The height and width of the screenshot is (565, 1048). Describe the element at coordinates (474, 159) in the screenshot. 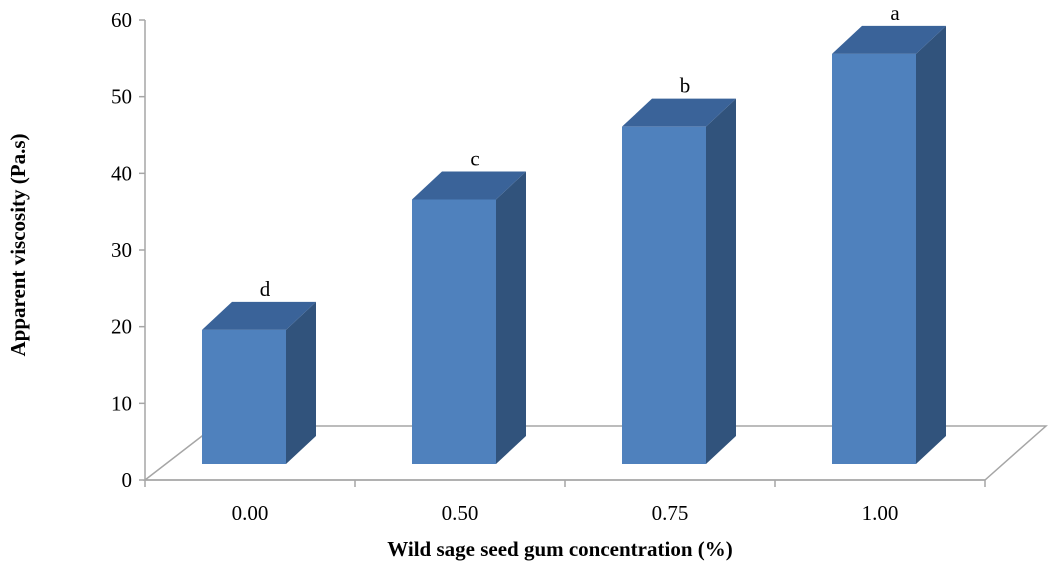

I see `bar-data-label: c` at that location.